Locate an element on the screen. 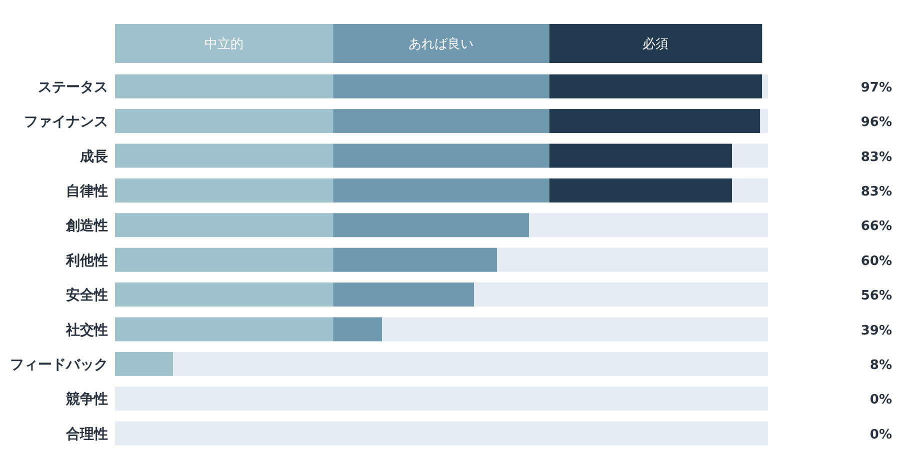 Image resolution: width=920 pixels, height=462 pixels. y-tick-label: ステータス is located at coordinates (73, 87).